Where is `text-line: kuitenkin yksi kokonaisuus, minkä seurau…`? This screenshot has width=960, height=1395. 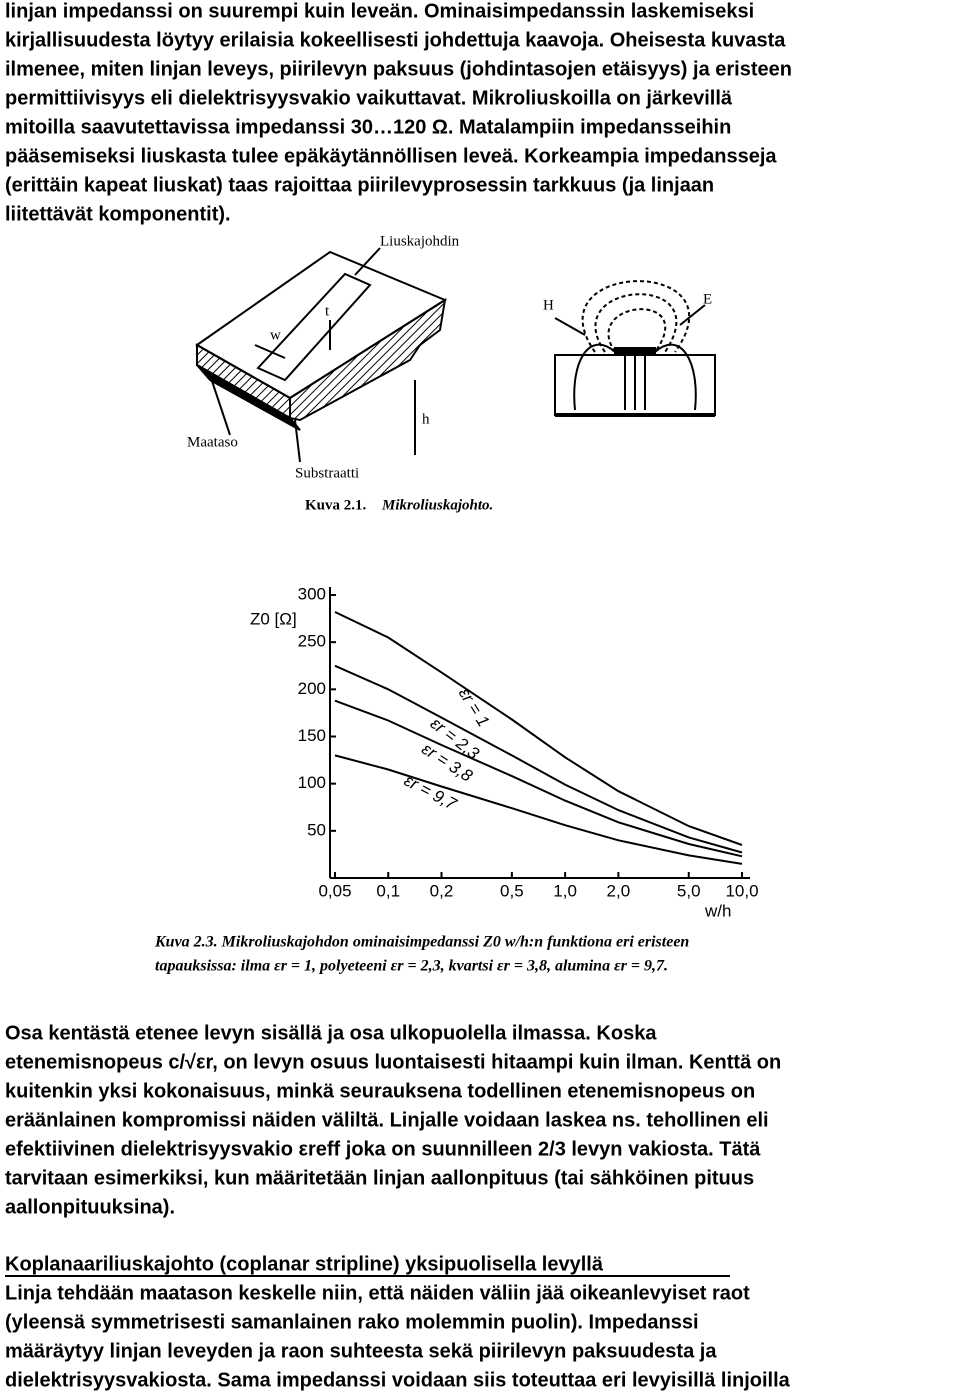 text-line: kuitenkin yksi kokonaisuus, minkä seurau… is located at coordinates (380, 1091).